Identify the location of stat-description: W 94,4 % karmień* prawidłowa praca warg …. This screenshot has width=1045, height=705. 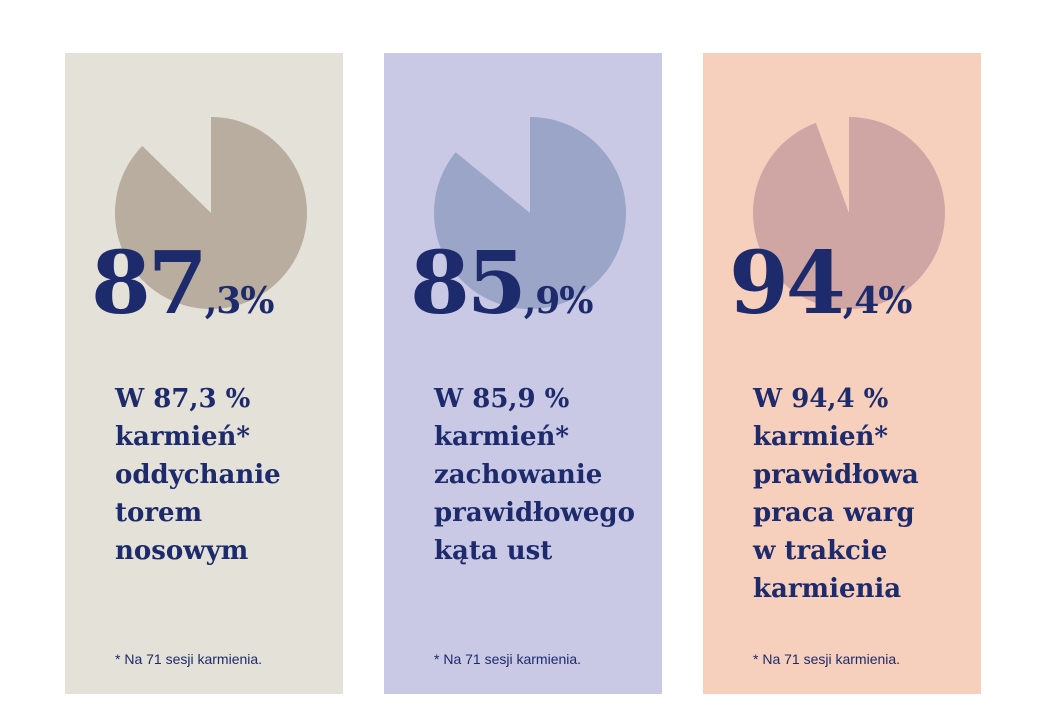
(867, 494).